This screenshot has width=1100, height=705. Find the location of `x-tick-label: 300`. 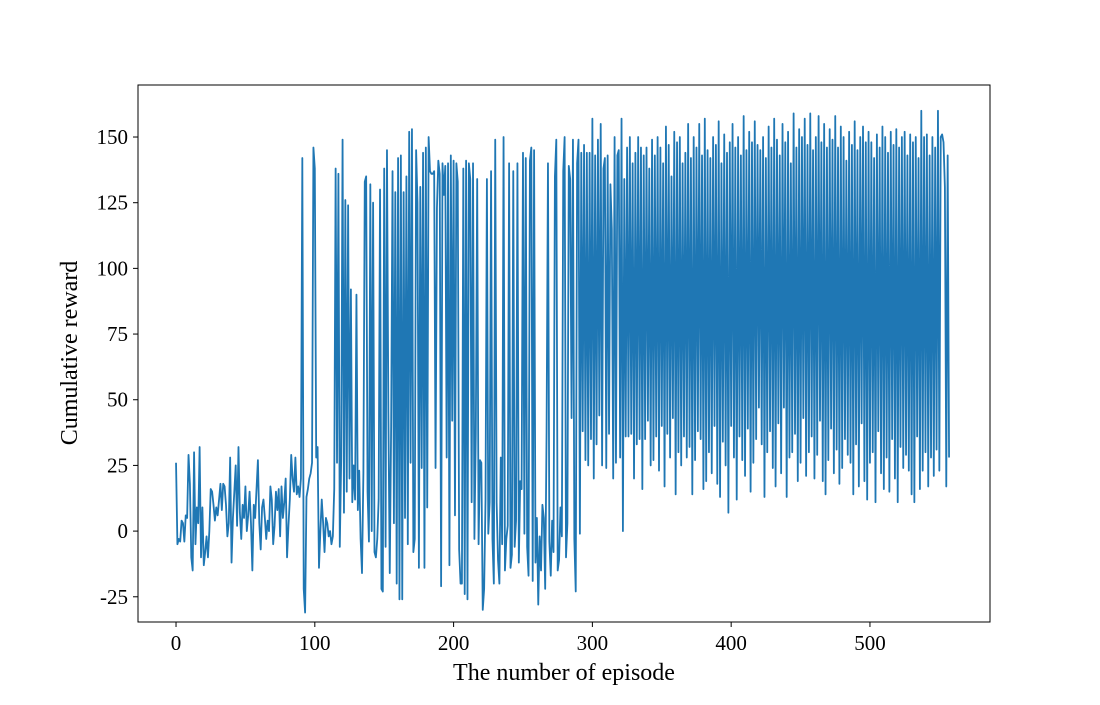

x-tick-label: 300 is located at coordinates (593, 643).